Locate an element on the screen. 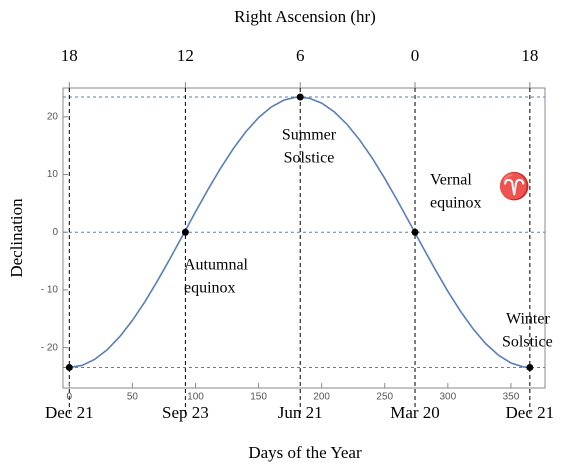 The image size is (573, 466). x-tick-label: 350 is located at coordinates (511, 397).